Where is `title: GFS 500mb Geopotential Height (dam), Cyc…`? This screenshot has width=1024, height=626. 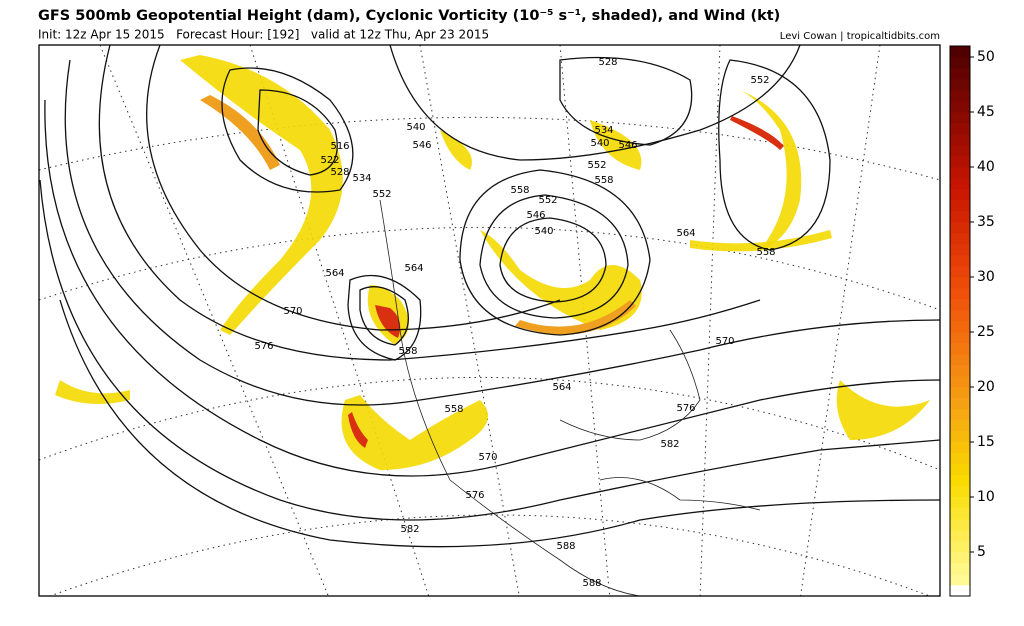 title: GFS 500mb Geopotential Height (dam), Cyc… is located at coordinates (409, 16).